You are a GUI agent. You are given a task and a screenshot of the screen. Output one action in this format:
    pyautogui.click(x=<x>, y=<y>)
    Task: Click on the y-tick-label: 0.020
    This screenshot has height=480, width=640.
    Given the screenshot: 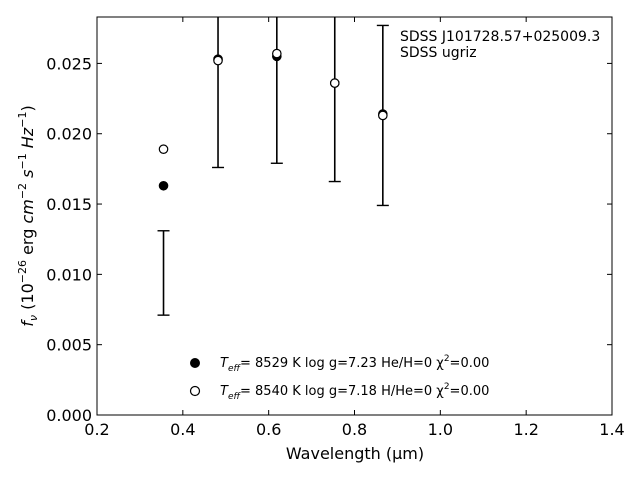 What is the action you would take?
    pyautogui.click(x=69, y=134)
    